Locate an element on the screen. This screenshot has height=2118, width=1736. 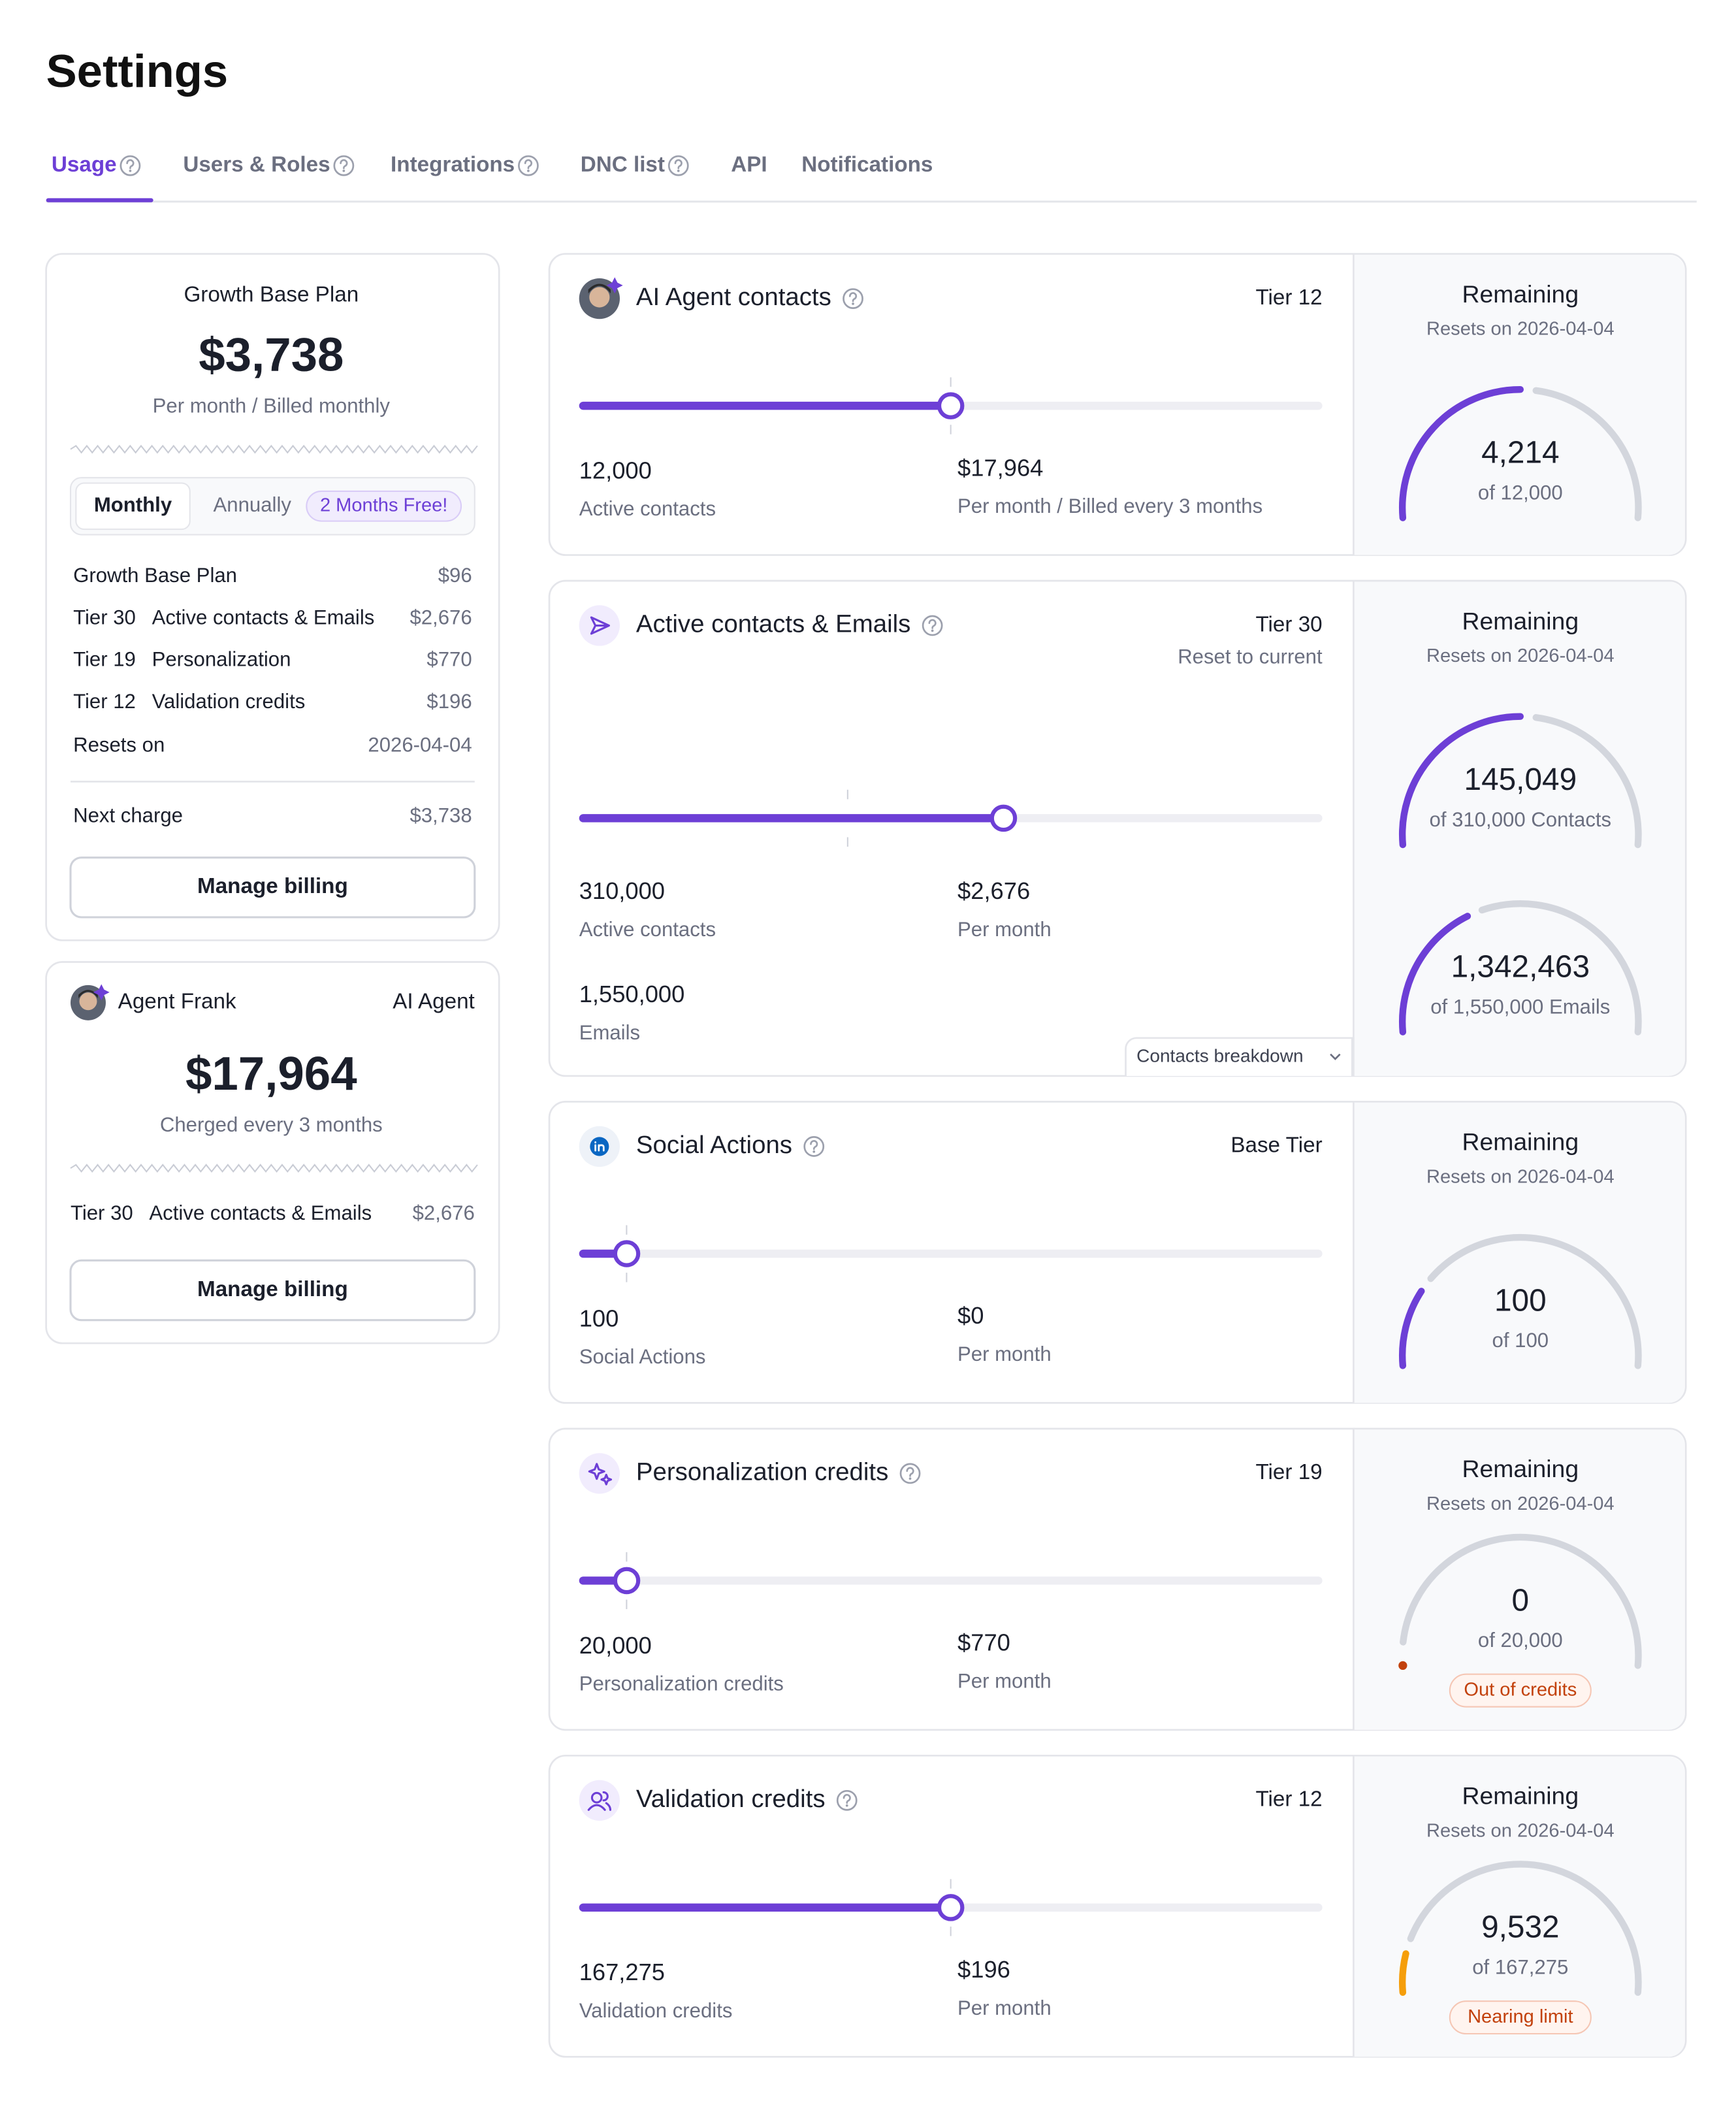
plan-title: Growth Base Plan is located at coordinates (271, 295).